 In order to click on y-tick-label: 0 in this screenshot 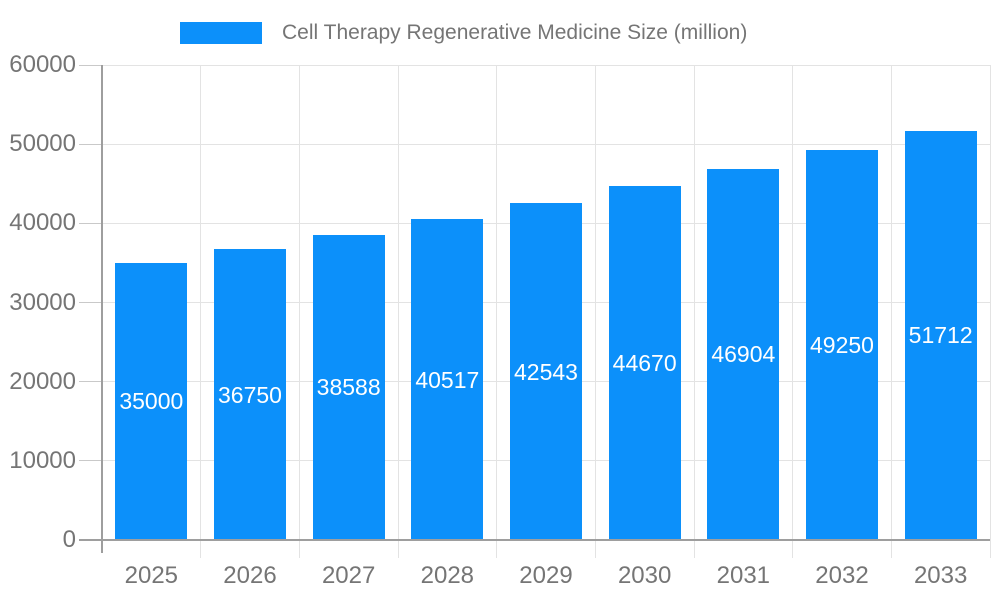, I will do `click(69, 539)`.